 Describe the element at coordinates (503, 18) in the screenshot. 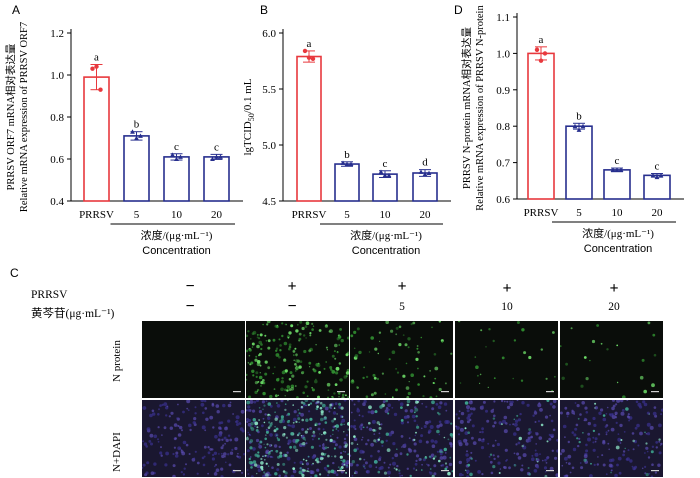

I see `y-tick-label: 1.1` at that location.